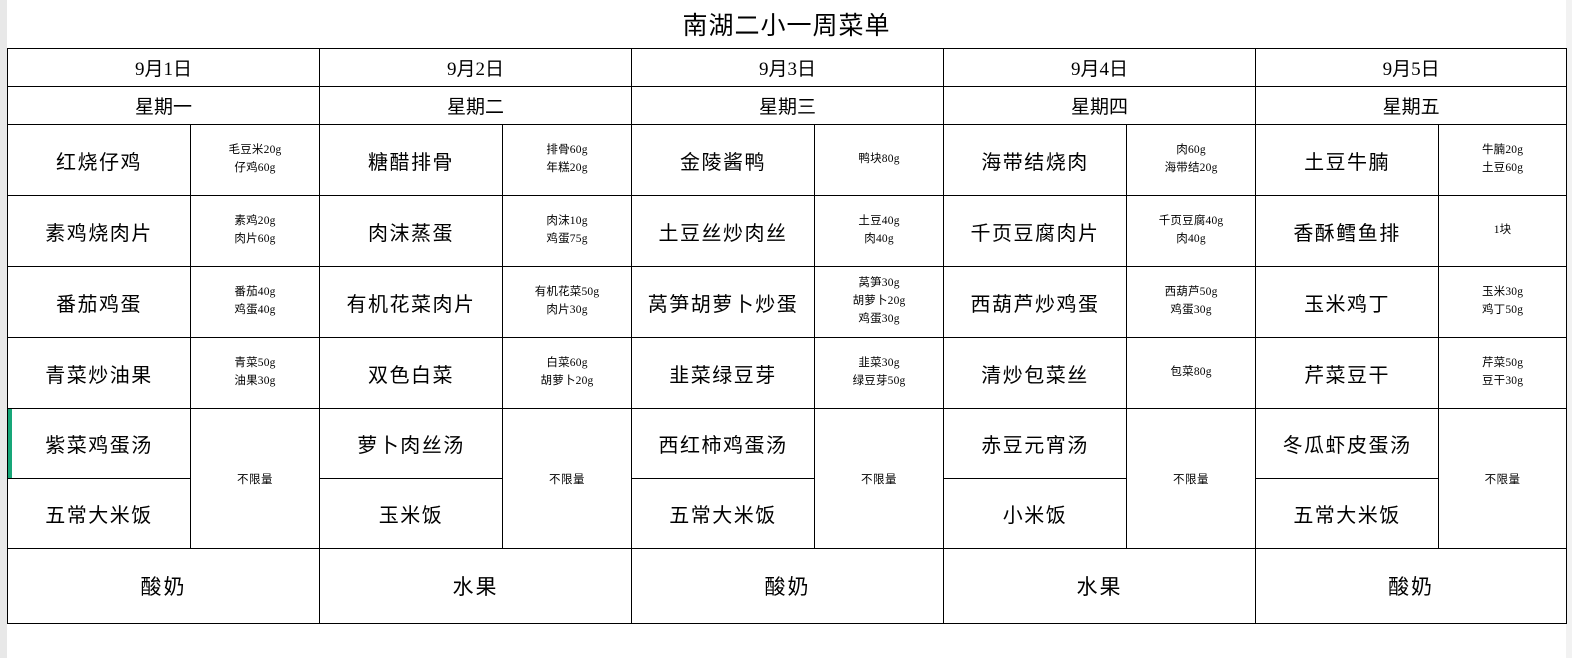 The width and height of the screenshot is (1572, 658). I want to click on dish-name-cell: 玉米鸡丁, so click(1347, 302).